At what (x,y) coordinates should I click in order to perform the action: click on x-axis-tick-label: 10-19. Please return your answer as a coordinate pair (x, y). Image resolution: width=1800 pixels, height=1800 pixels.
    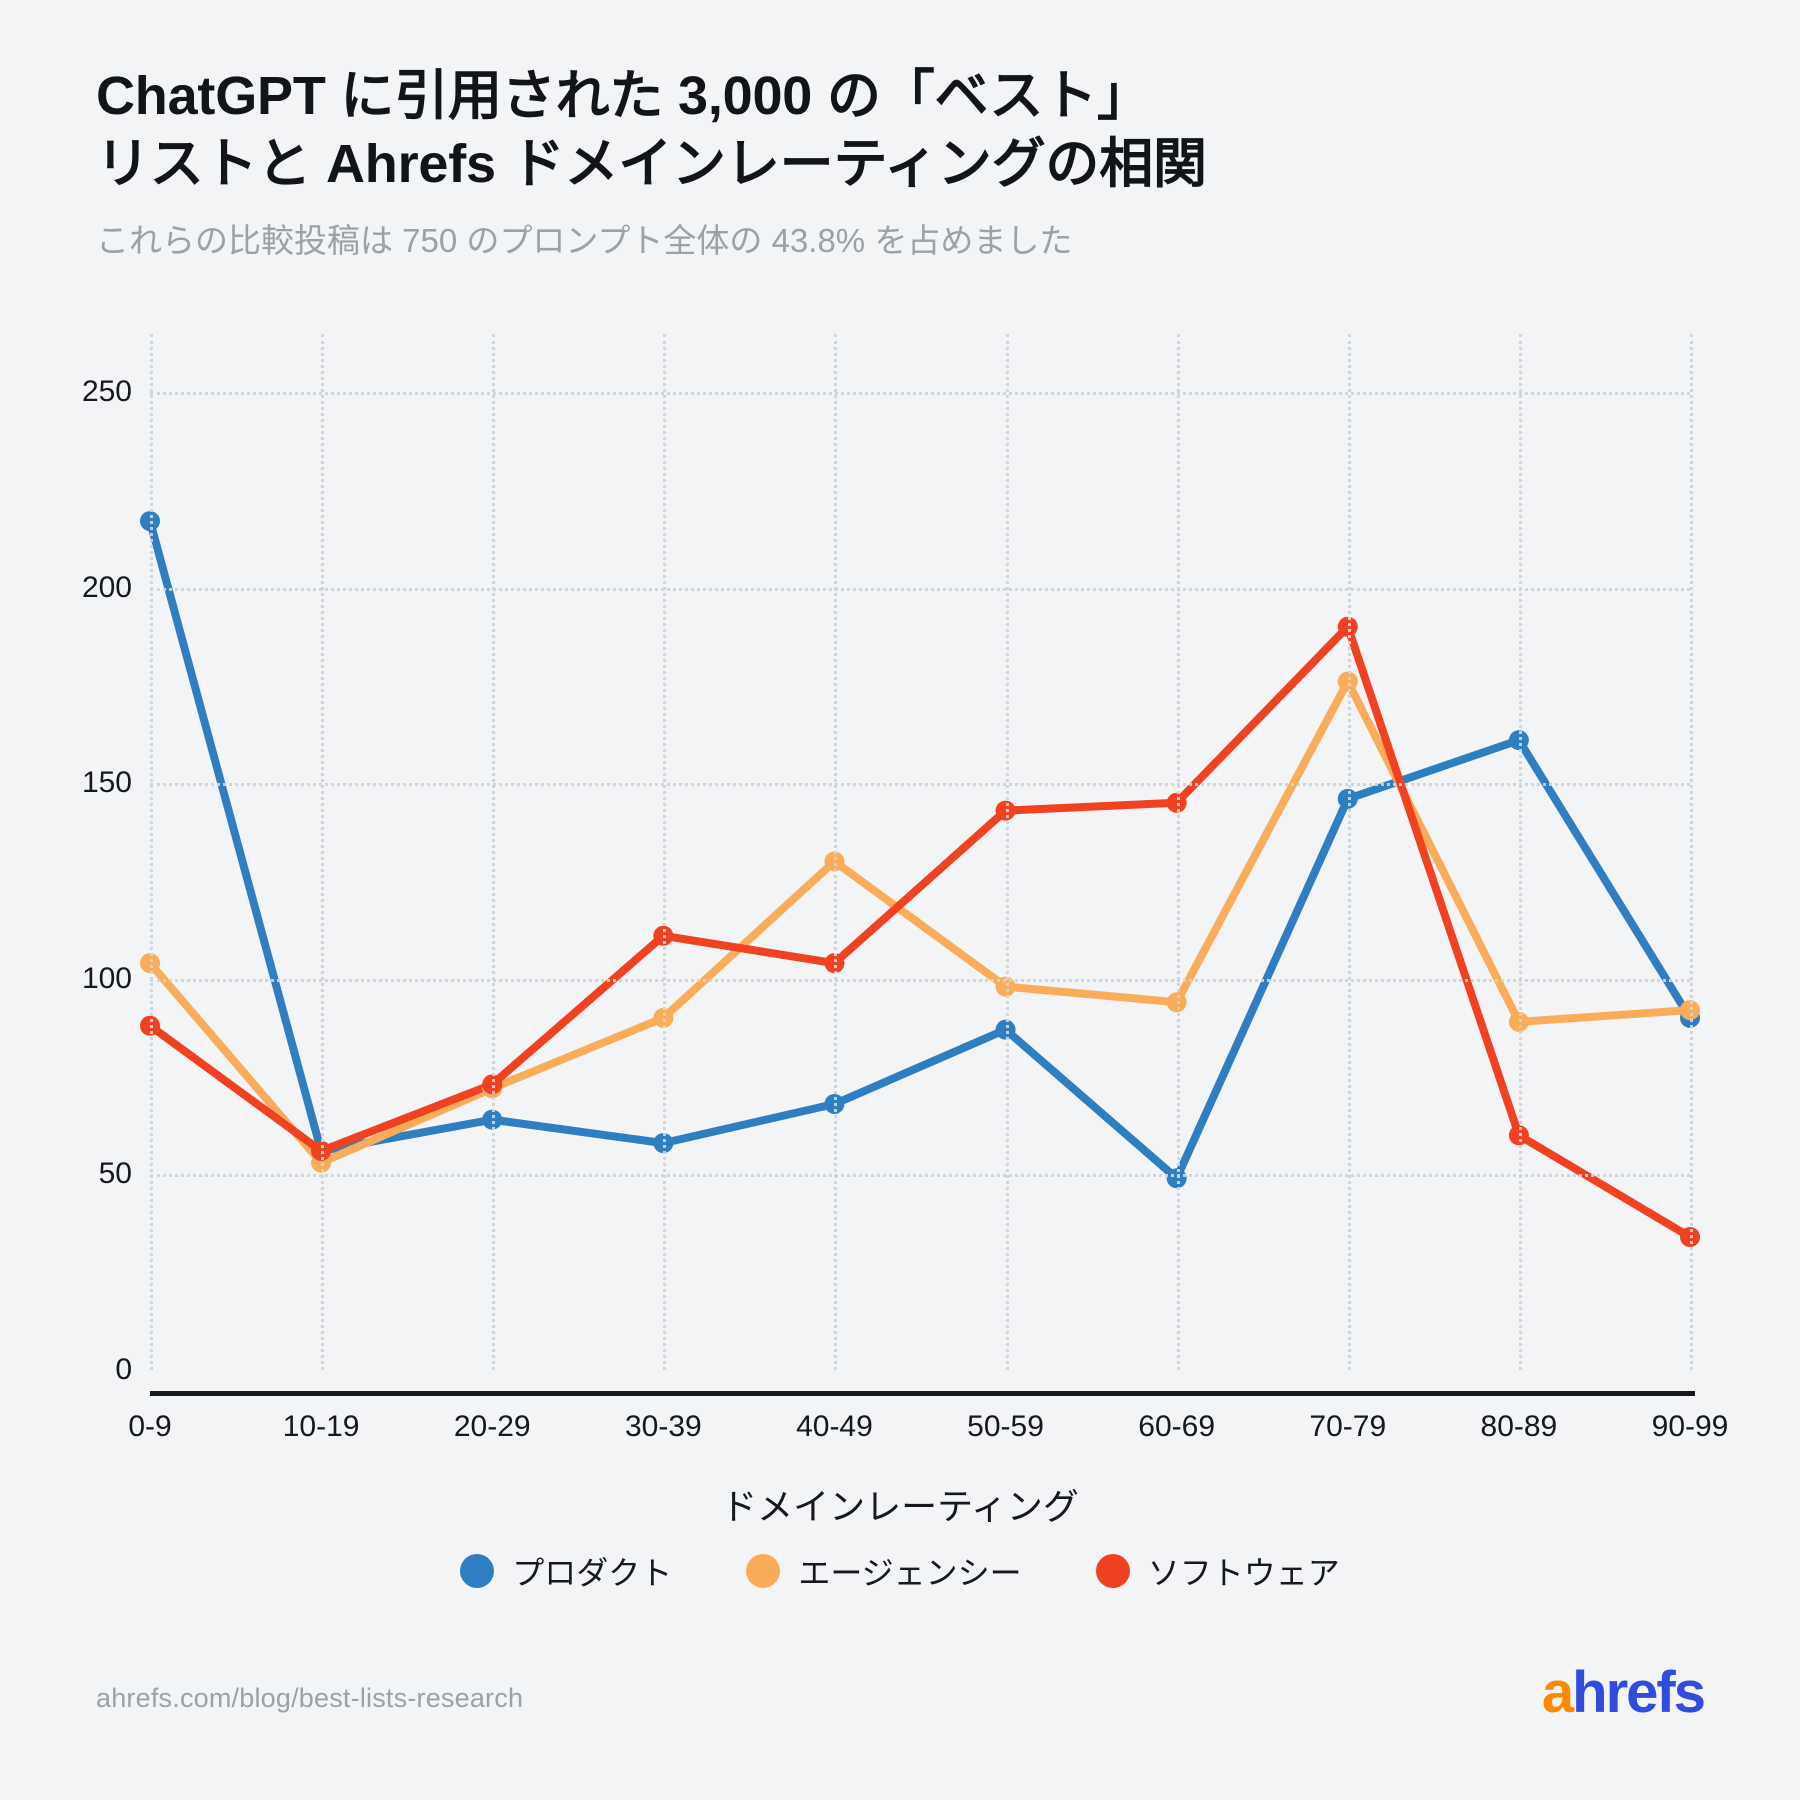
    Looking at the image, I should click on (321, 1426).